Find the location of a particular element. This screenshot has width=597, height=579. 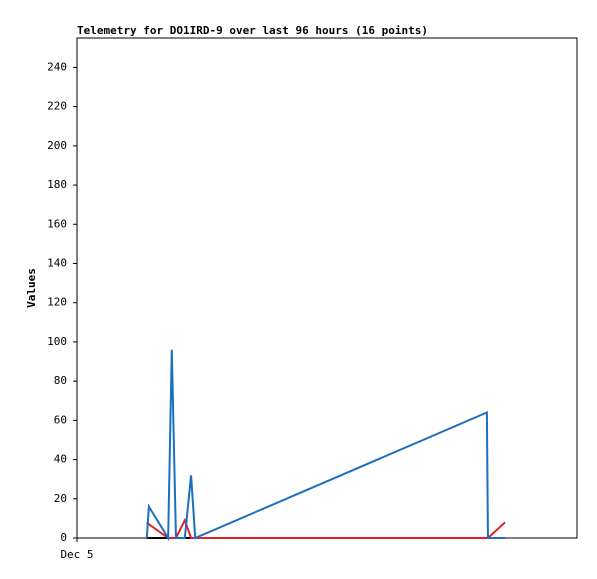

y-tick-label: 40 is located at coordinates (60, 459).